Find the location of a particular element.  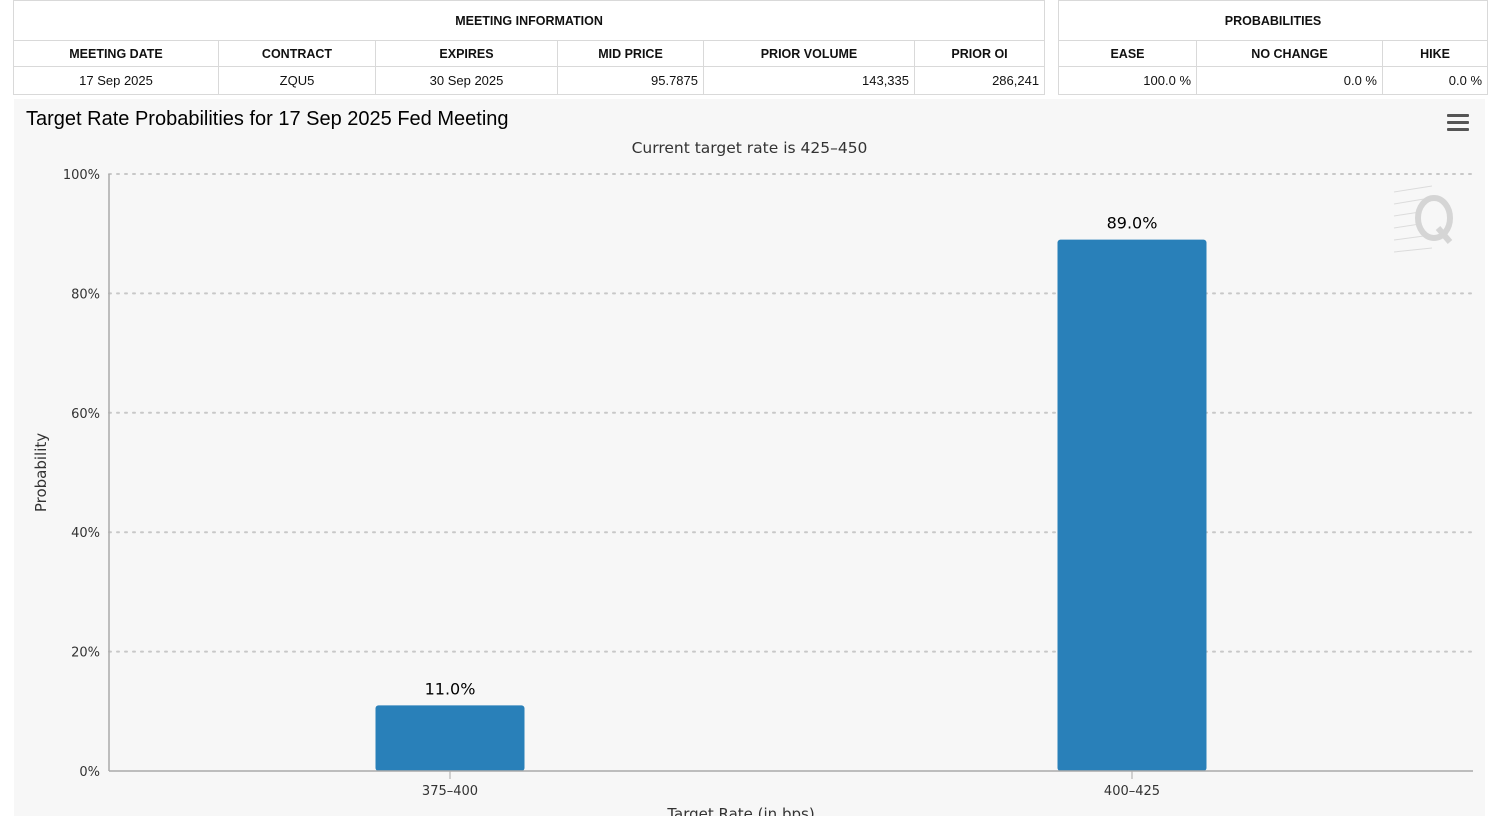

expires-cell: 30 Sep 2025 is located at coordinates (466, 80).